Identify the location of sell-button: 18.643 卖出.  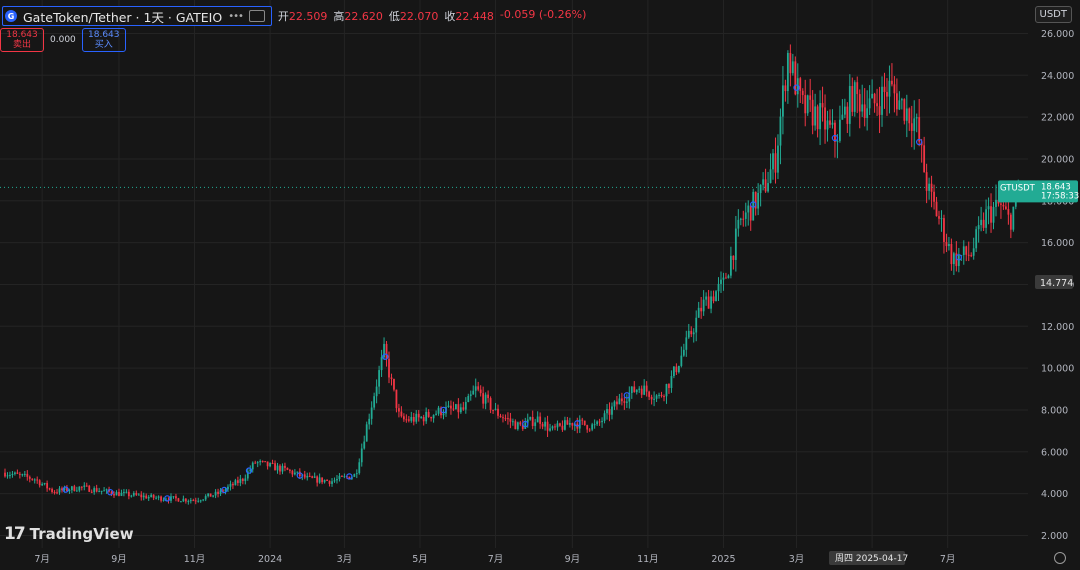
(22, 40).